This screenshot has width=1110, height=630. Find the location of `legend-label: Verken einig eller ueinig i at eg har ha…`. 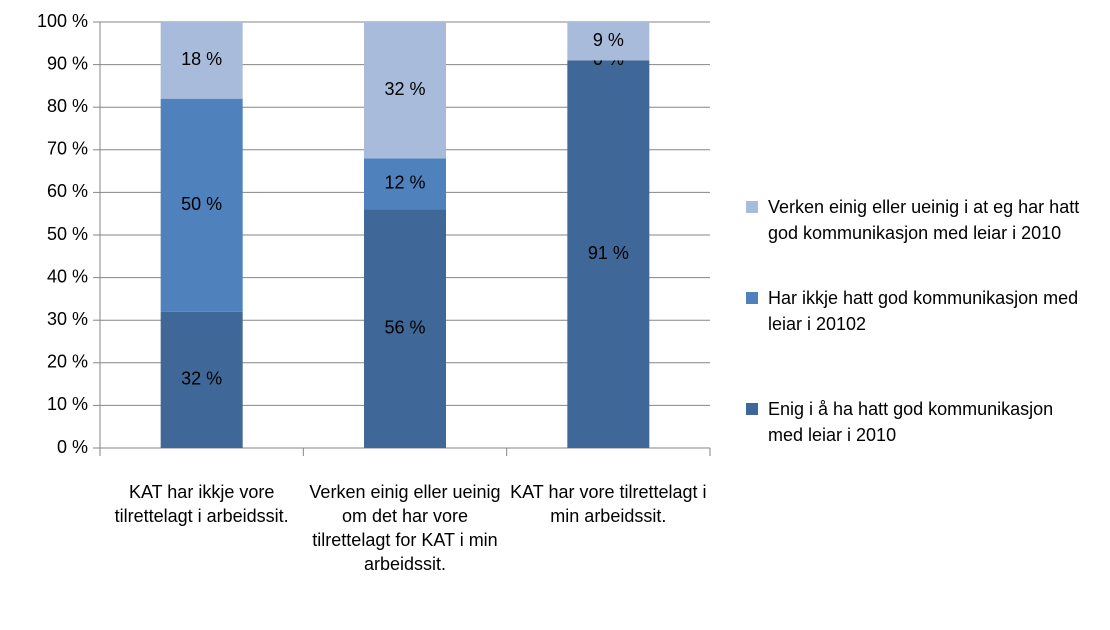

legend-label: Verken einig eller ueinig i at eg har ha… is located at coordinates (924, 220).